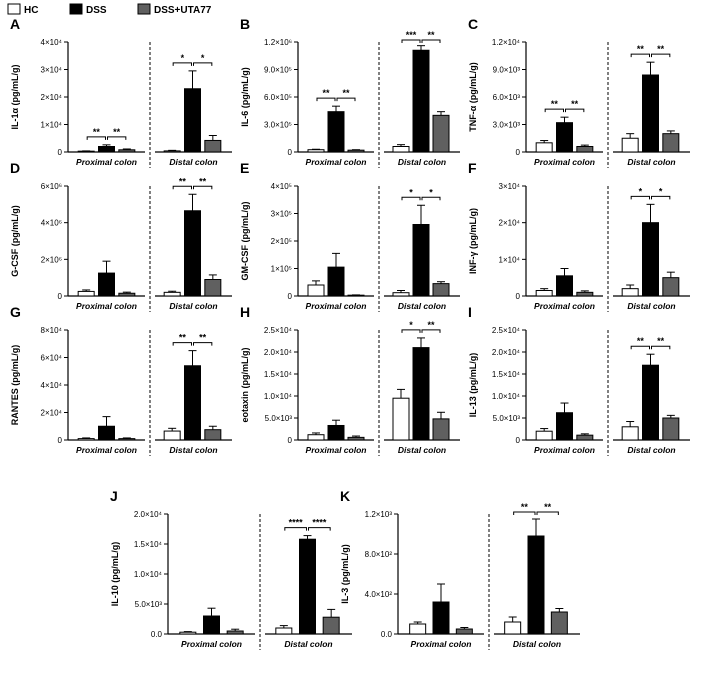 The height and width of the screenshot is (680, 708). Describe the element at coordinates (15, 312) in the screenshot. I see `panel-label: G` at that location.